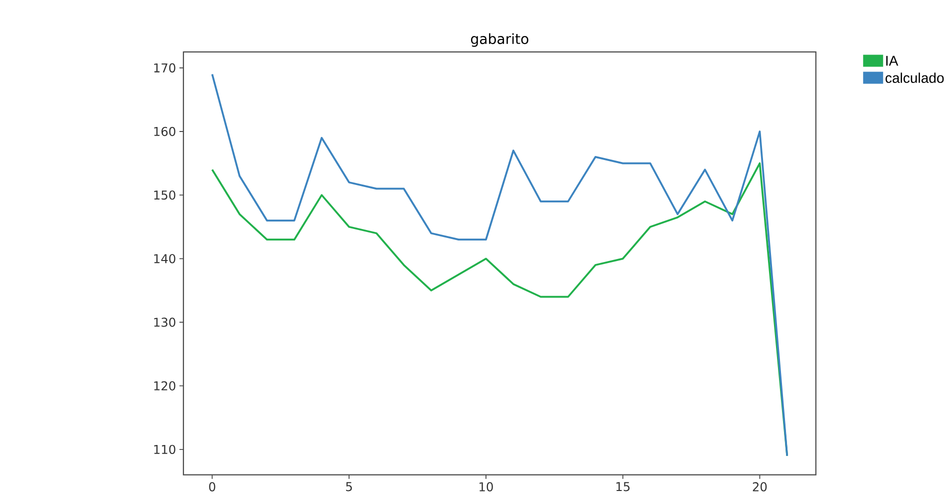  I want to click on y-tick-label: 130, so click(165, 322).